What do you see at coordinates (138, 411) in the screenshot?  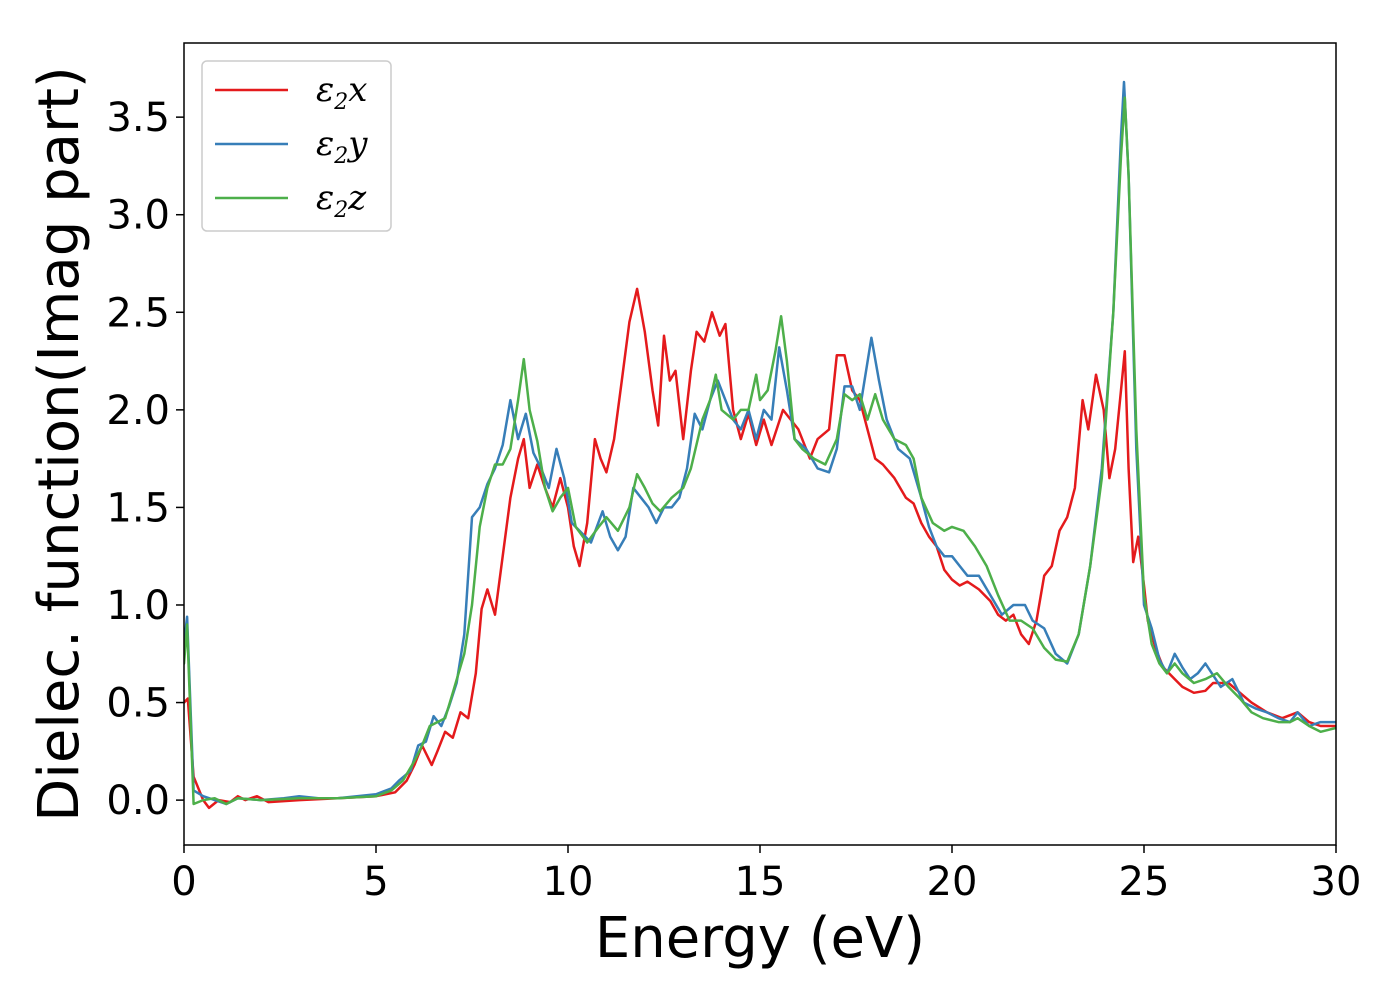 I see `y-tick-label: 2.0` at bounding box center [138, 411].